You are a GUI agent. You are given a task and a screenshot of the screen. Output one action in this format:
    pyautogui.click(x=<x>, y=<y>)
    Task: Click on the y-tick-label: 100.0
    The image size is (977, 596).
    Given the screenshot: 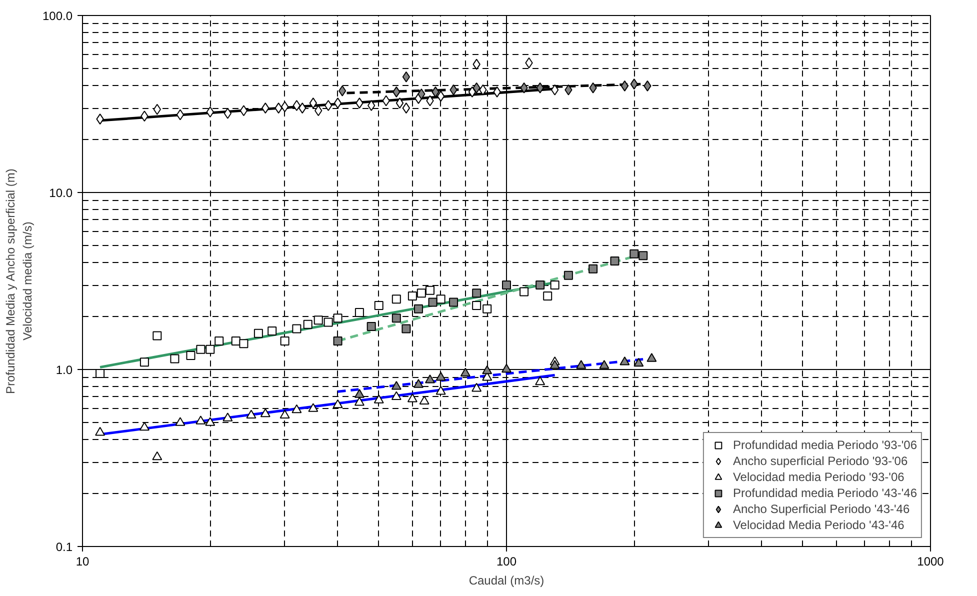 What is the action you would take?
    pyautogui.click(x=57, y=16)
    